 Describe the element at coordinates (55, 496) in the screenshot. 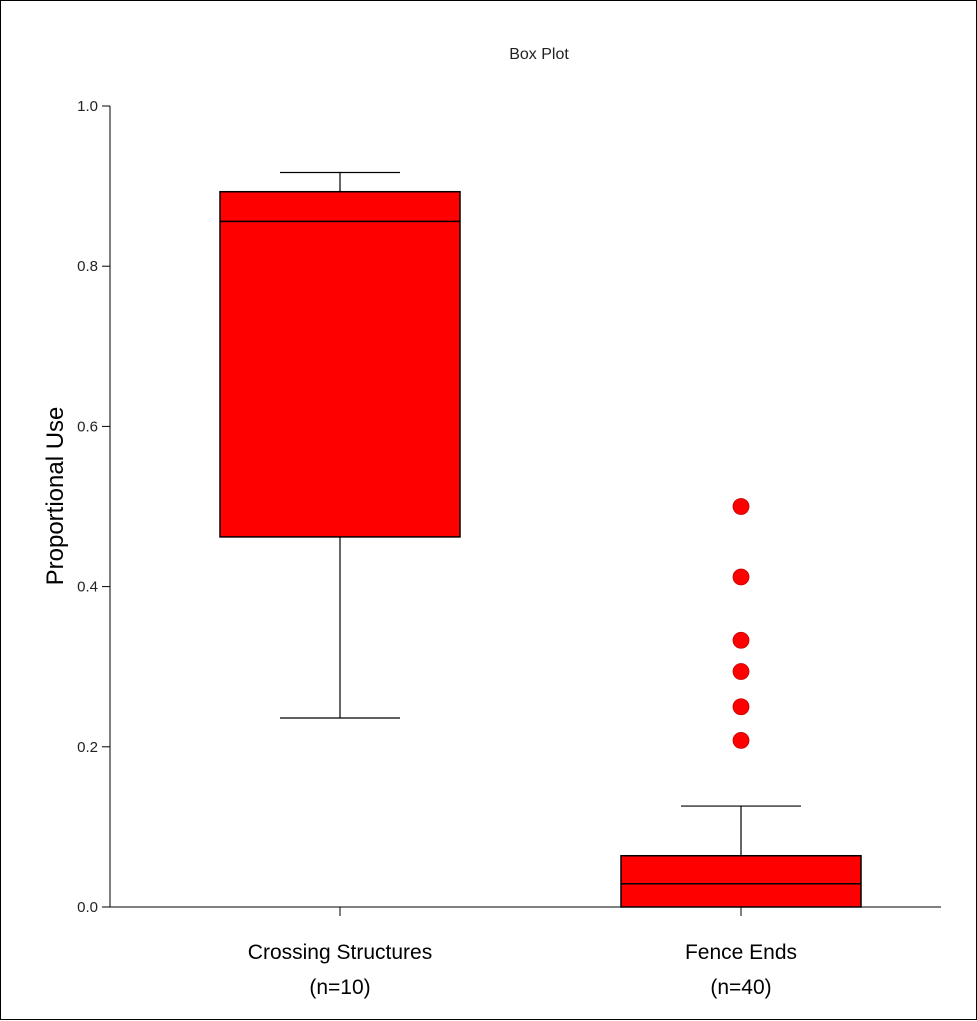

I see `y-axis-label: Proportional Use` at that location.